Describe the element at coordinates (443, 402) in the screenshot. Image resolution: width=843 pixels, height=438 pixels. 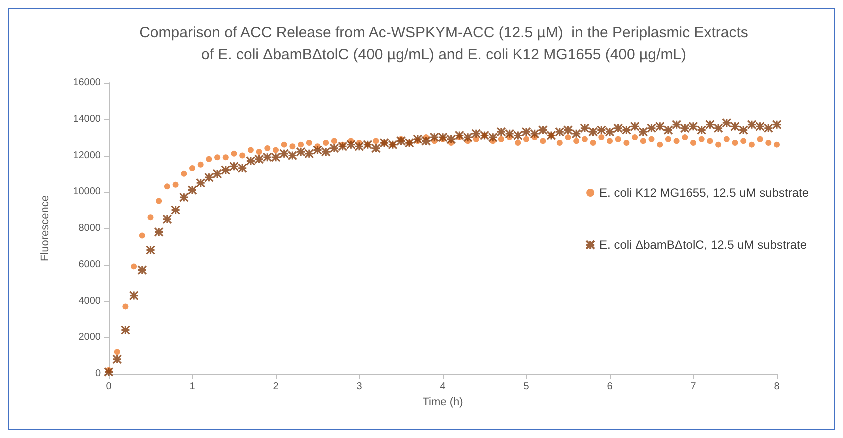
I see `x-axis-title: Time (h)` at that location.